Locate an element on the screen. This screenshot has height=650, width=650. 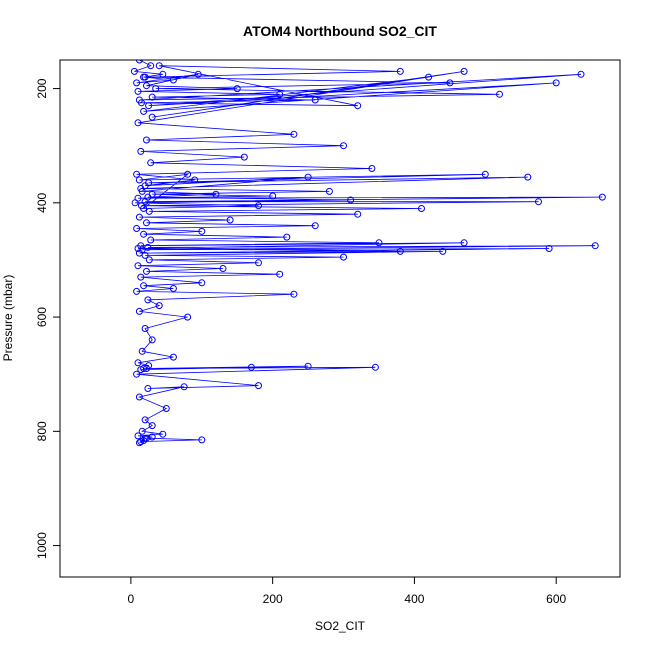
y-axis: 200 400 600 800 1000 is located at coordinates (47, 318).